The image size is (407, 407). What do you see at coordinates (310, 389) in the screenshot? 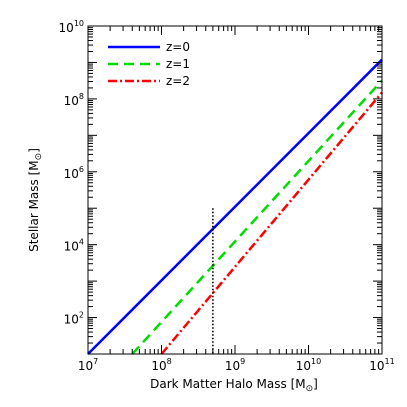
I see `x-axis-label-sun-symbol: ⊙` at bounding box center [310, 389].